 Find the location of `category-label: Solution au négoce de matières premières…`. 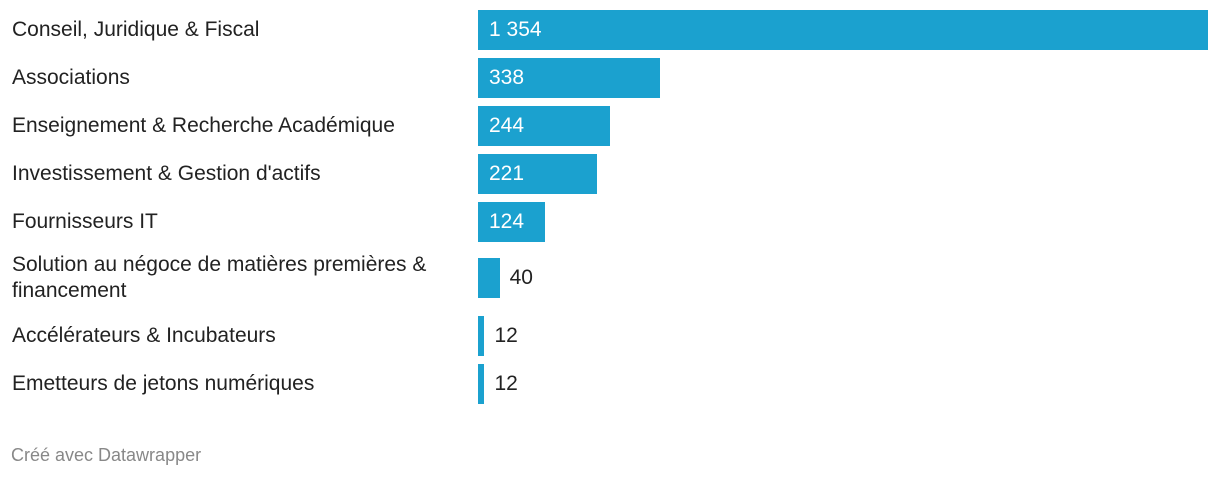

category-label: Solution au négoce de matières premières… is located at coordinates (219, 277).